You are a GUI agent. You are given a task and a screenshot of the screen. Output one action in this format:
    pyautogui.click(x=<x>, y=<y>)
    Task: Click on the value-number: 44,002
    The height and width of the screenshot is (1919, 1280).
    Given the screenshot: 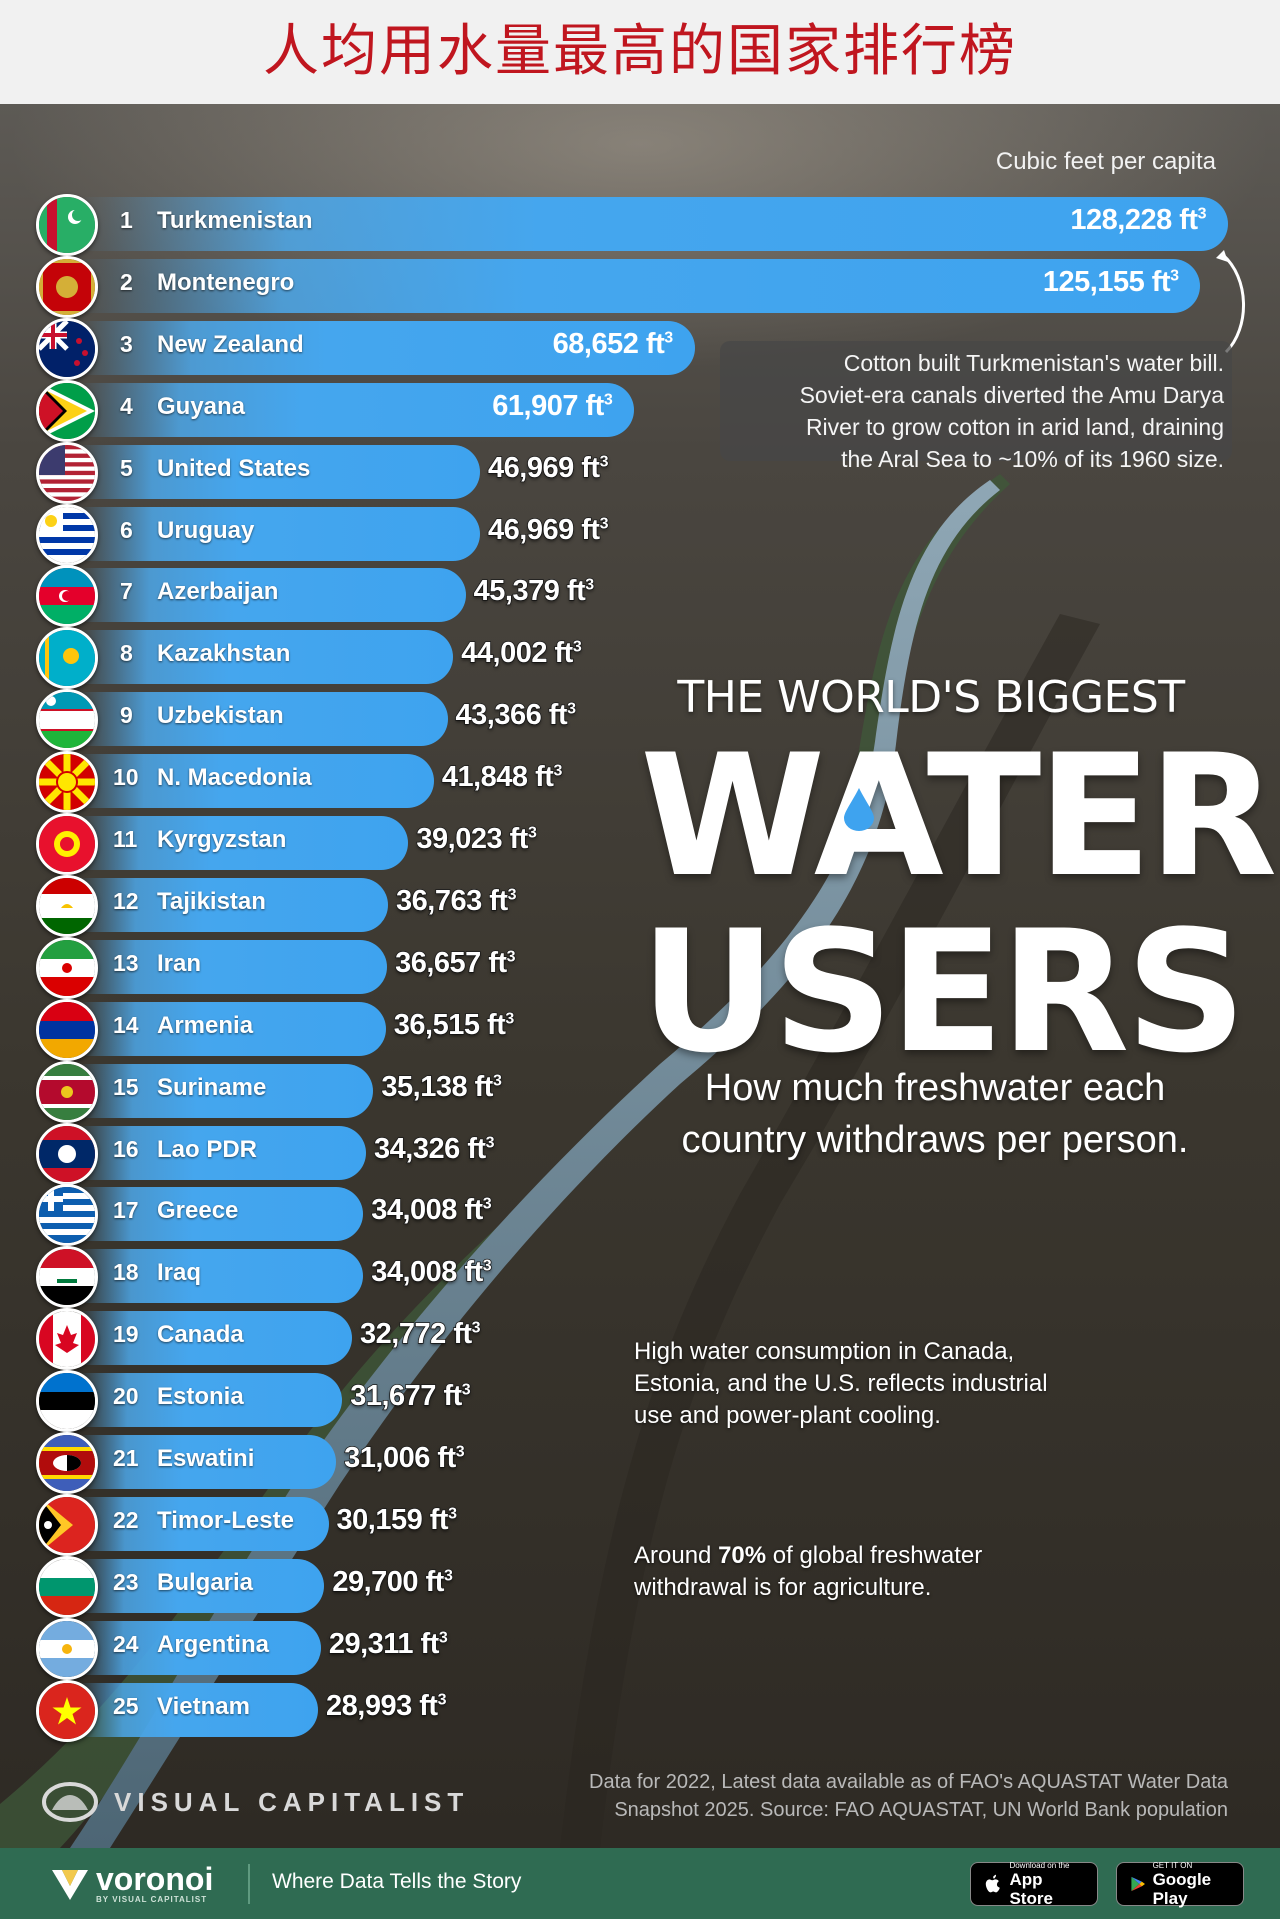 What is the action you would take?
    pyautogui.click(x=505, y=654)
    